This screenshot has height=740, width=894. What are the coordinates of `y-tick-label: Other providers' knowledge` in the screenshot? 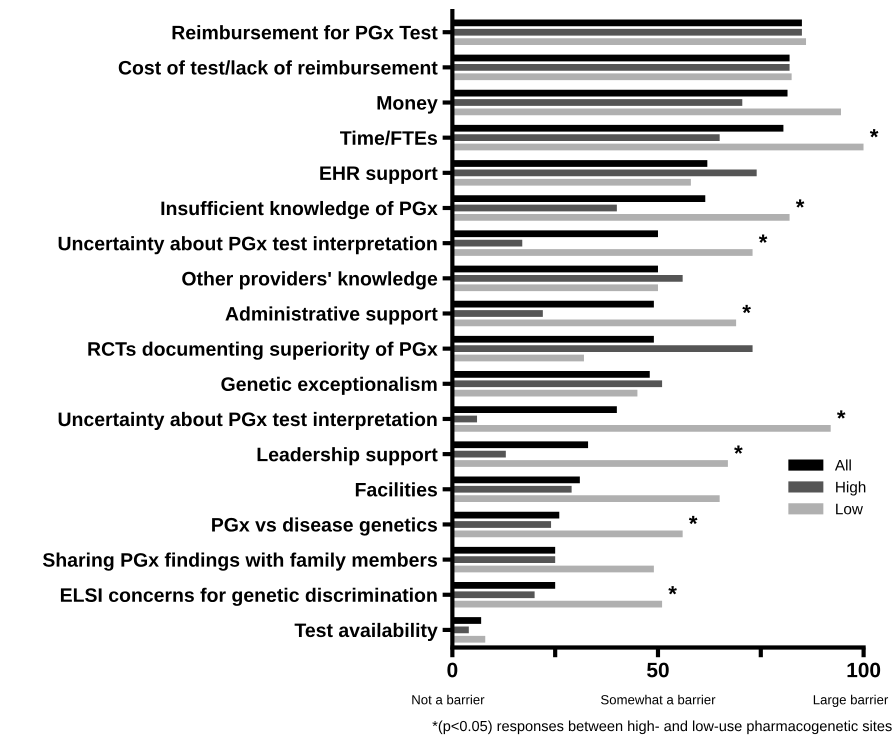 It's located at (310, 280).